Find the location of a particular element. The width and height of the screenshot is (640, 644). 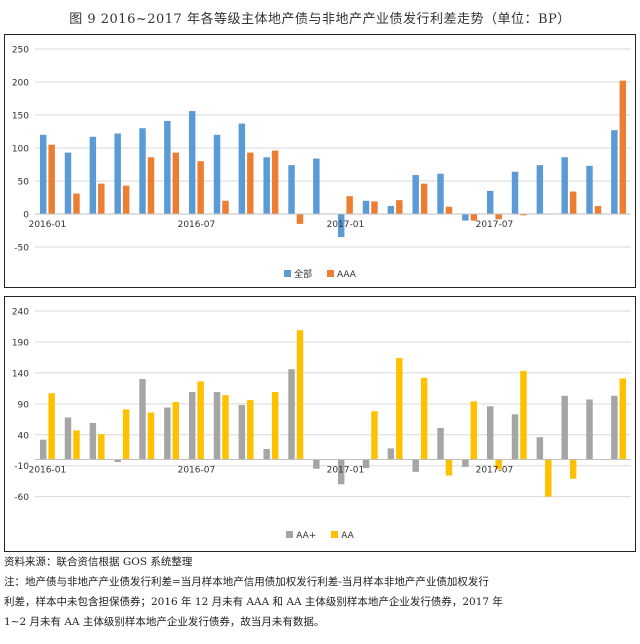

legend-swatch-aaa is located at coordinates (330, 273).